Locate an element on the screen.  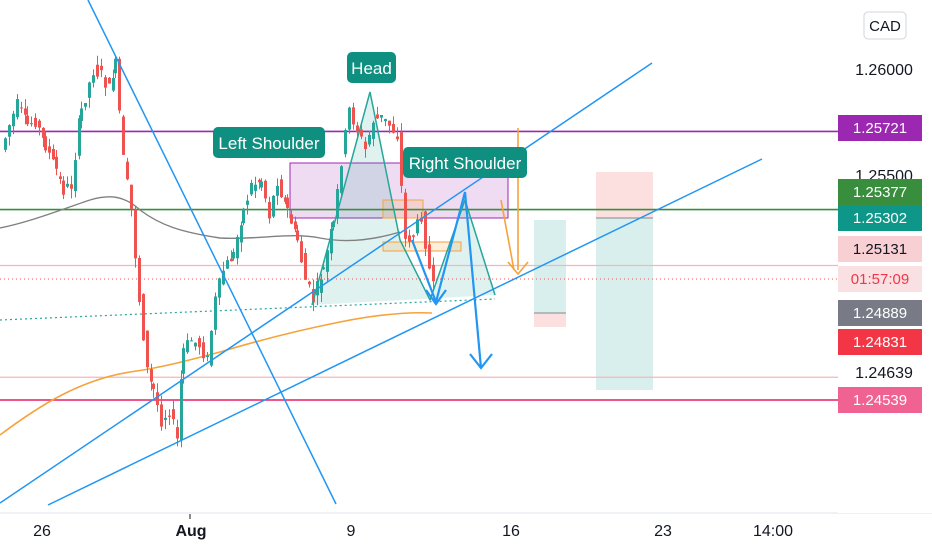
price-tag-label: 1.25721 is located at coordinates (880, 128).